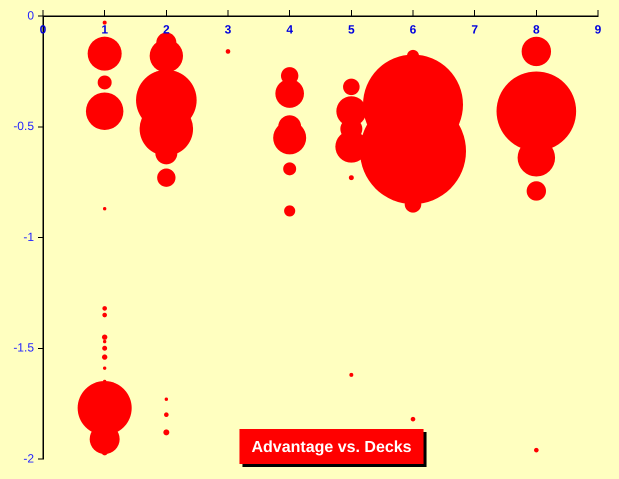  What do you see at coordinates (536, 29) in the screenshot?
I see `x-tick-label: 8` at bounding box center [536, 29].